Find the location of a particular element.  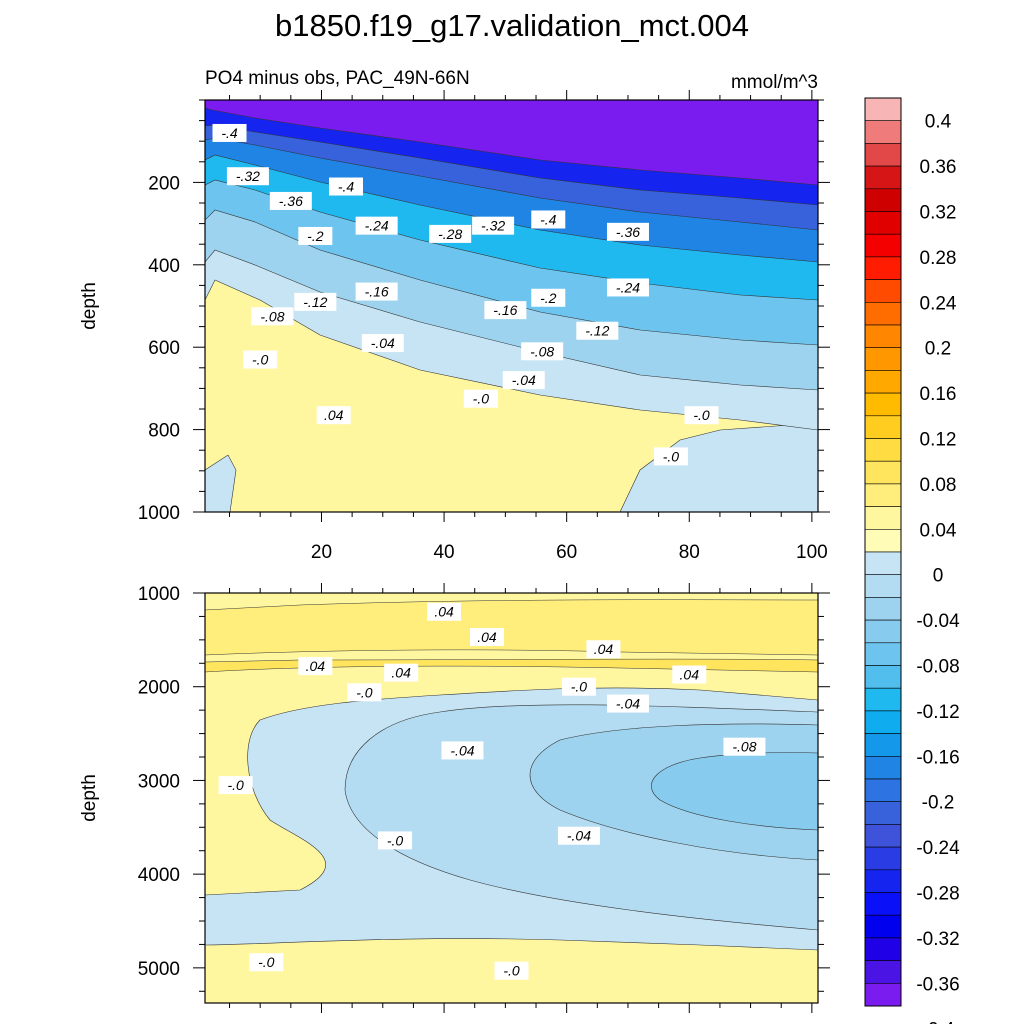

contour-label: -.24 is located at coordinates (627, 287).